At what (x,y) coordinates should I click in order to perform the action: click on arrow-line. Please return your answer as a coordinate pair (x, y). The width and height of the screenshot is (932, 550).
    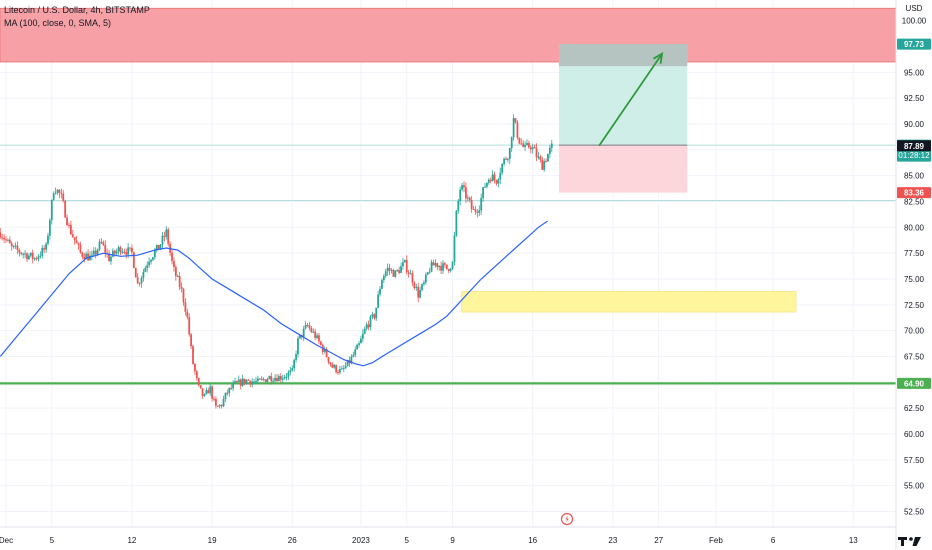
    Looking at the image, I should click on (630, 100).